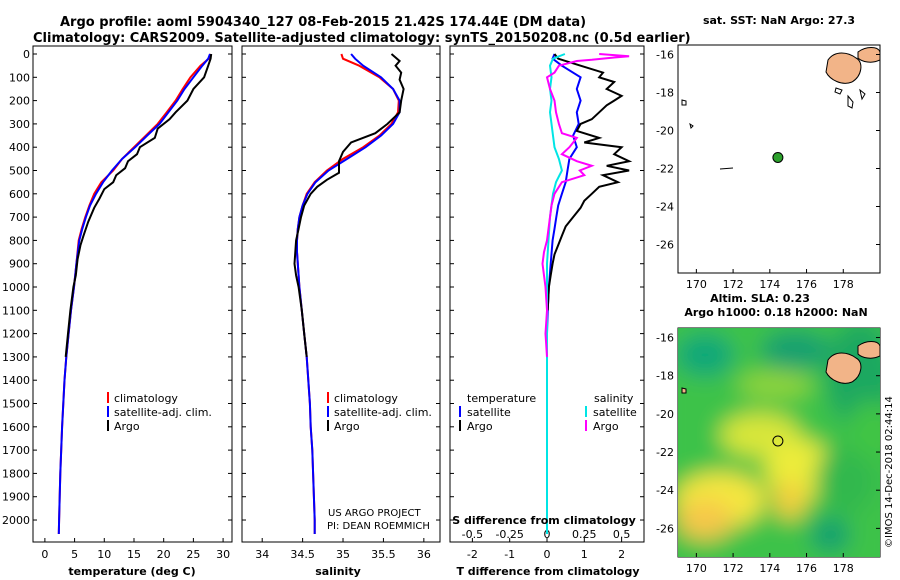 The width and height of the screenshot is (900, 580). What do you see at coordinates (614, 398) in the screenshot?
I see `legend-salinity-heading: salinity` at bounding box center [614, 398].